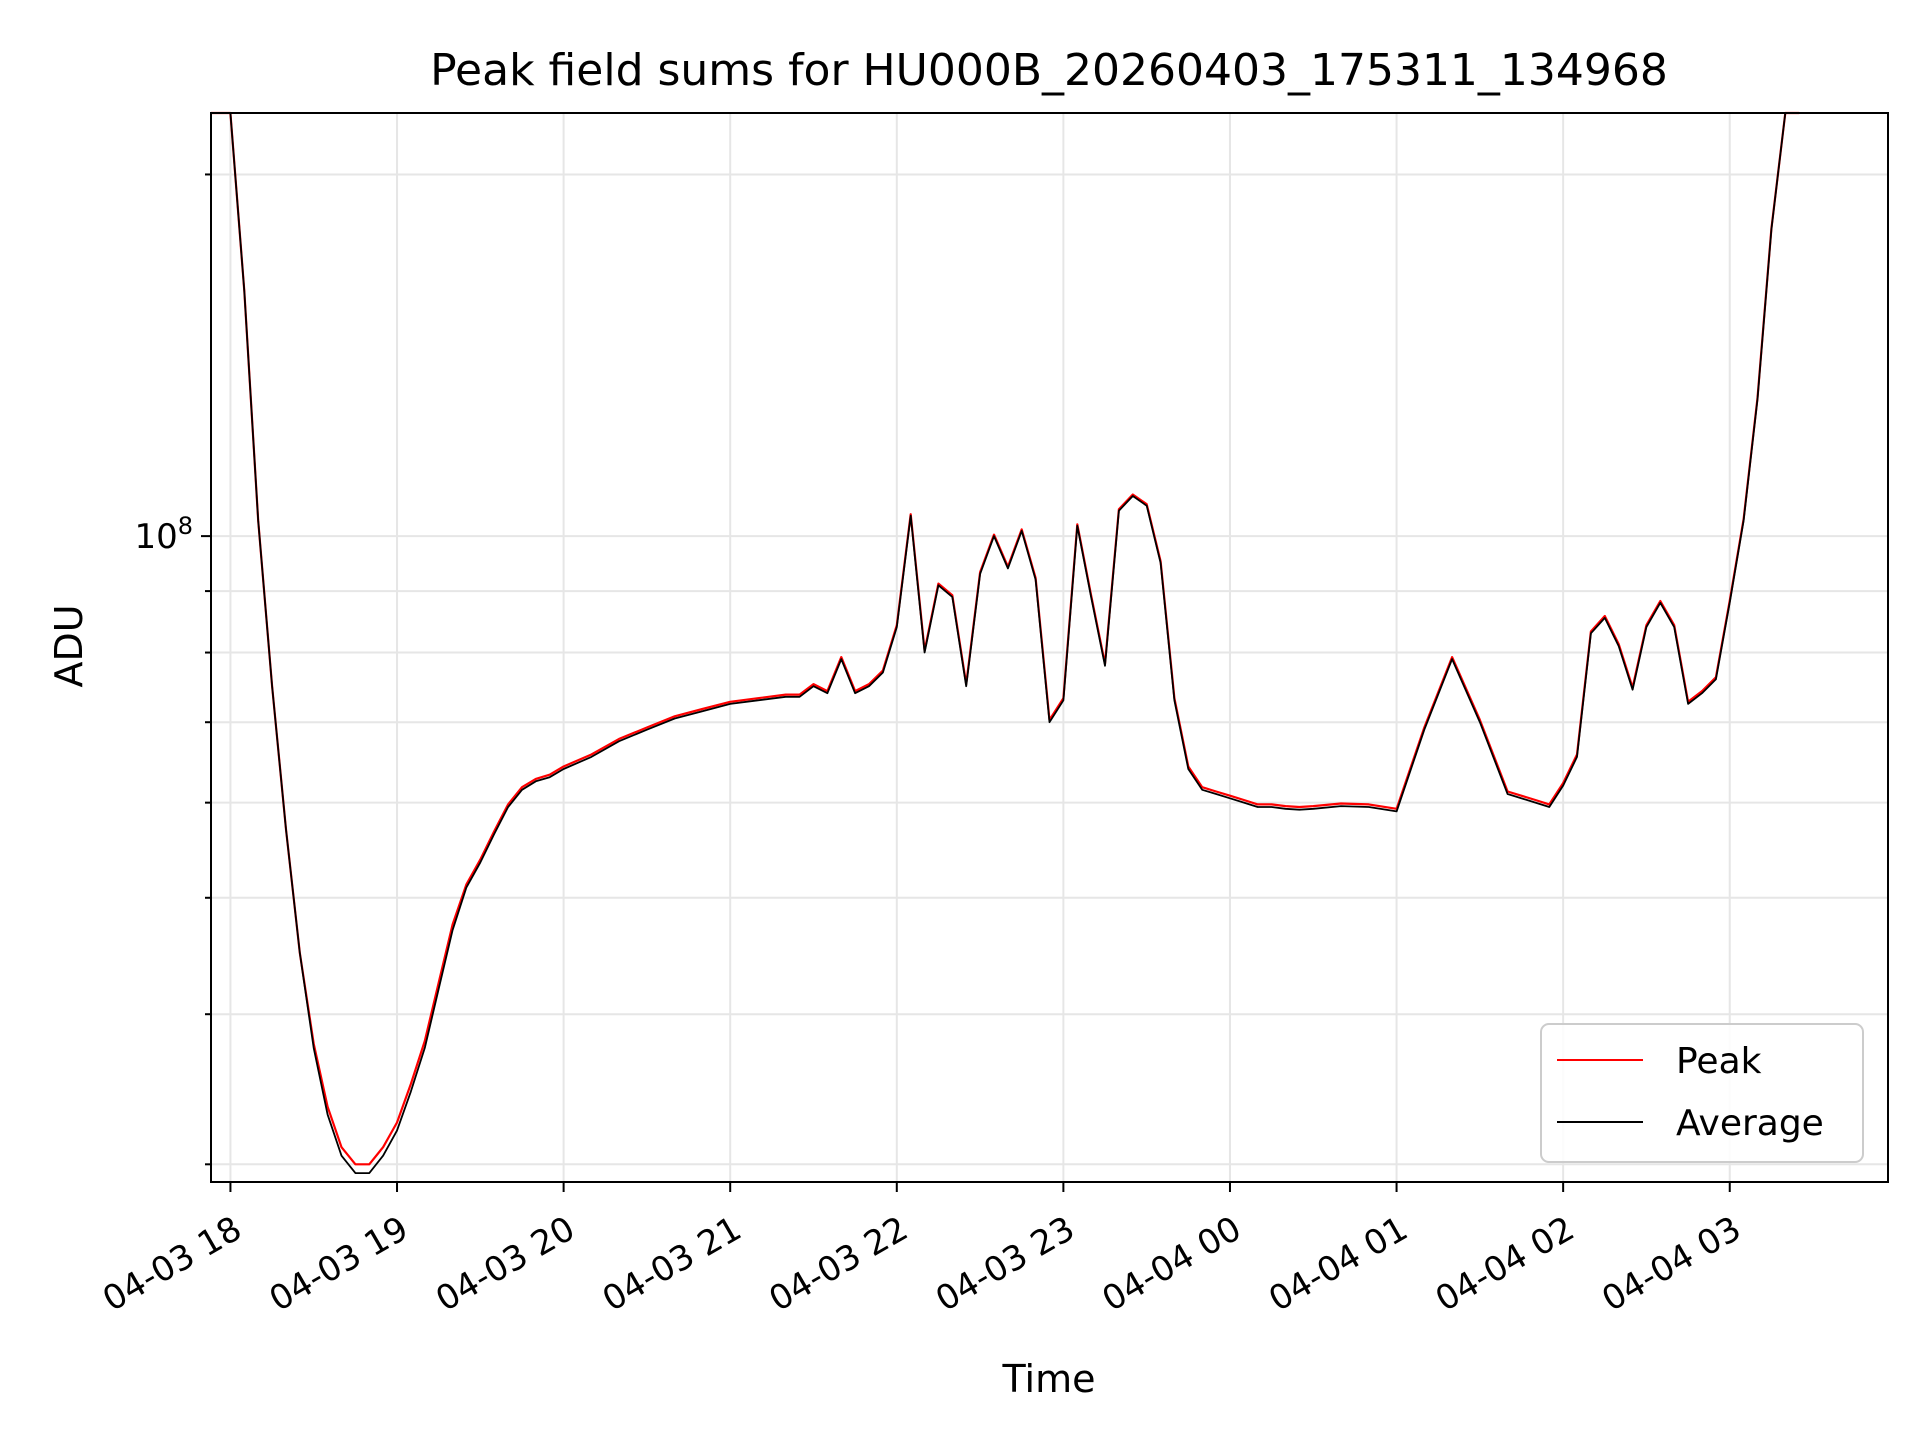 The image size is (1920, 1444). Describe the element at coordinates (69, 645) in the screenshot. I see `y-axis-label: ADU` at that location.